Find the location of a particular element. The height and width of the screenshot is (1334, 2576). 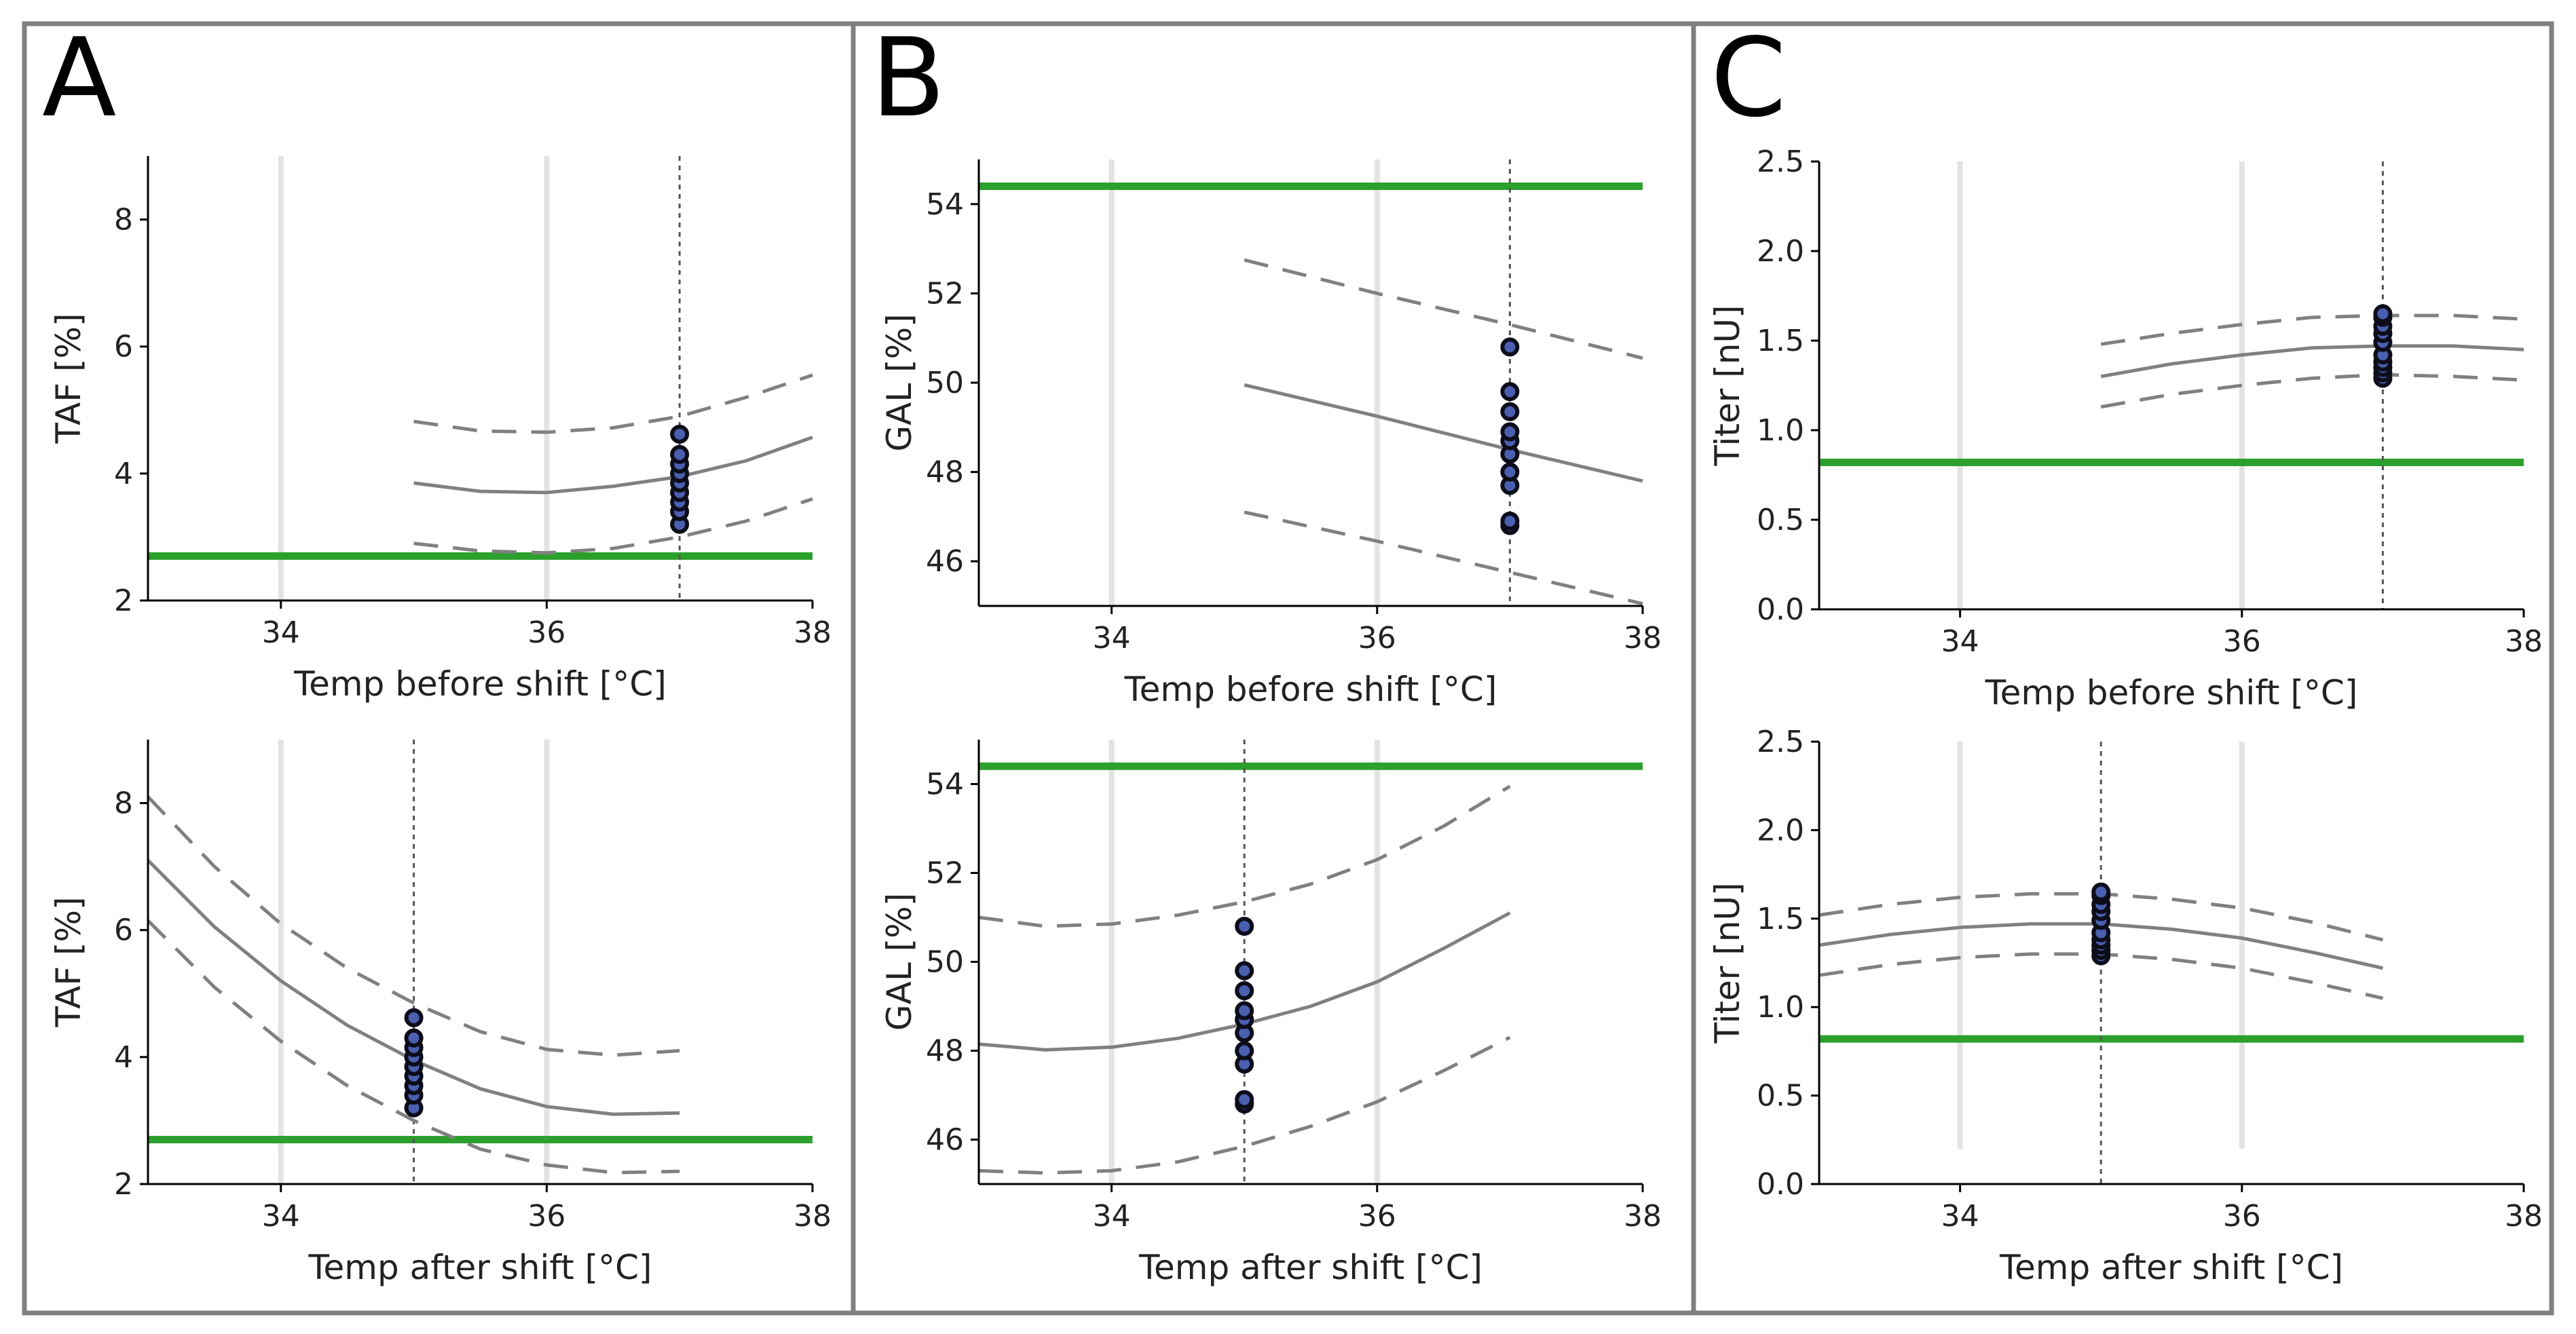

y-tick-label: 1.5 is located at coordinates (1781, 341).